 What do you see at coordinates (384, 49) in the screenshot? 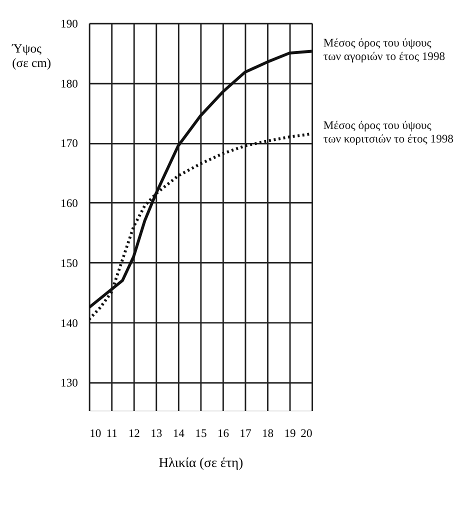
I see `series-label: Μέσος όρος του ύψους των αγοριών το έτος 1998` at bounding box center [384, 49].